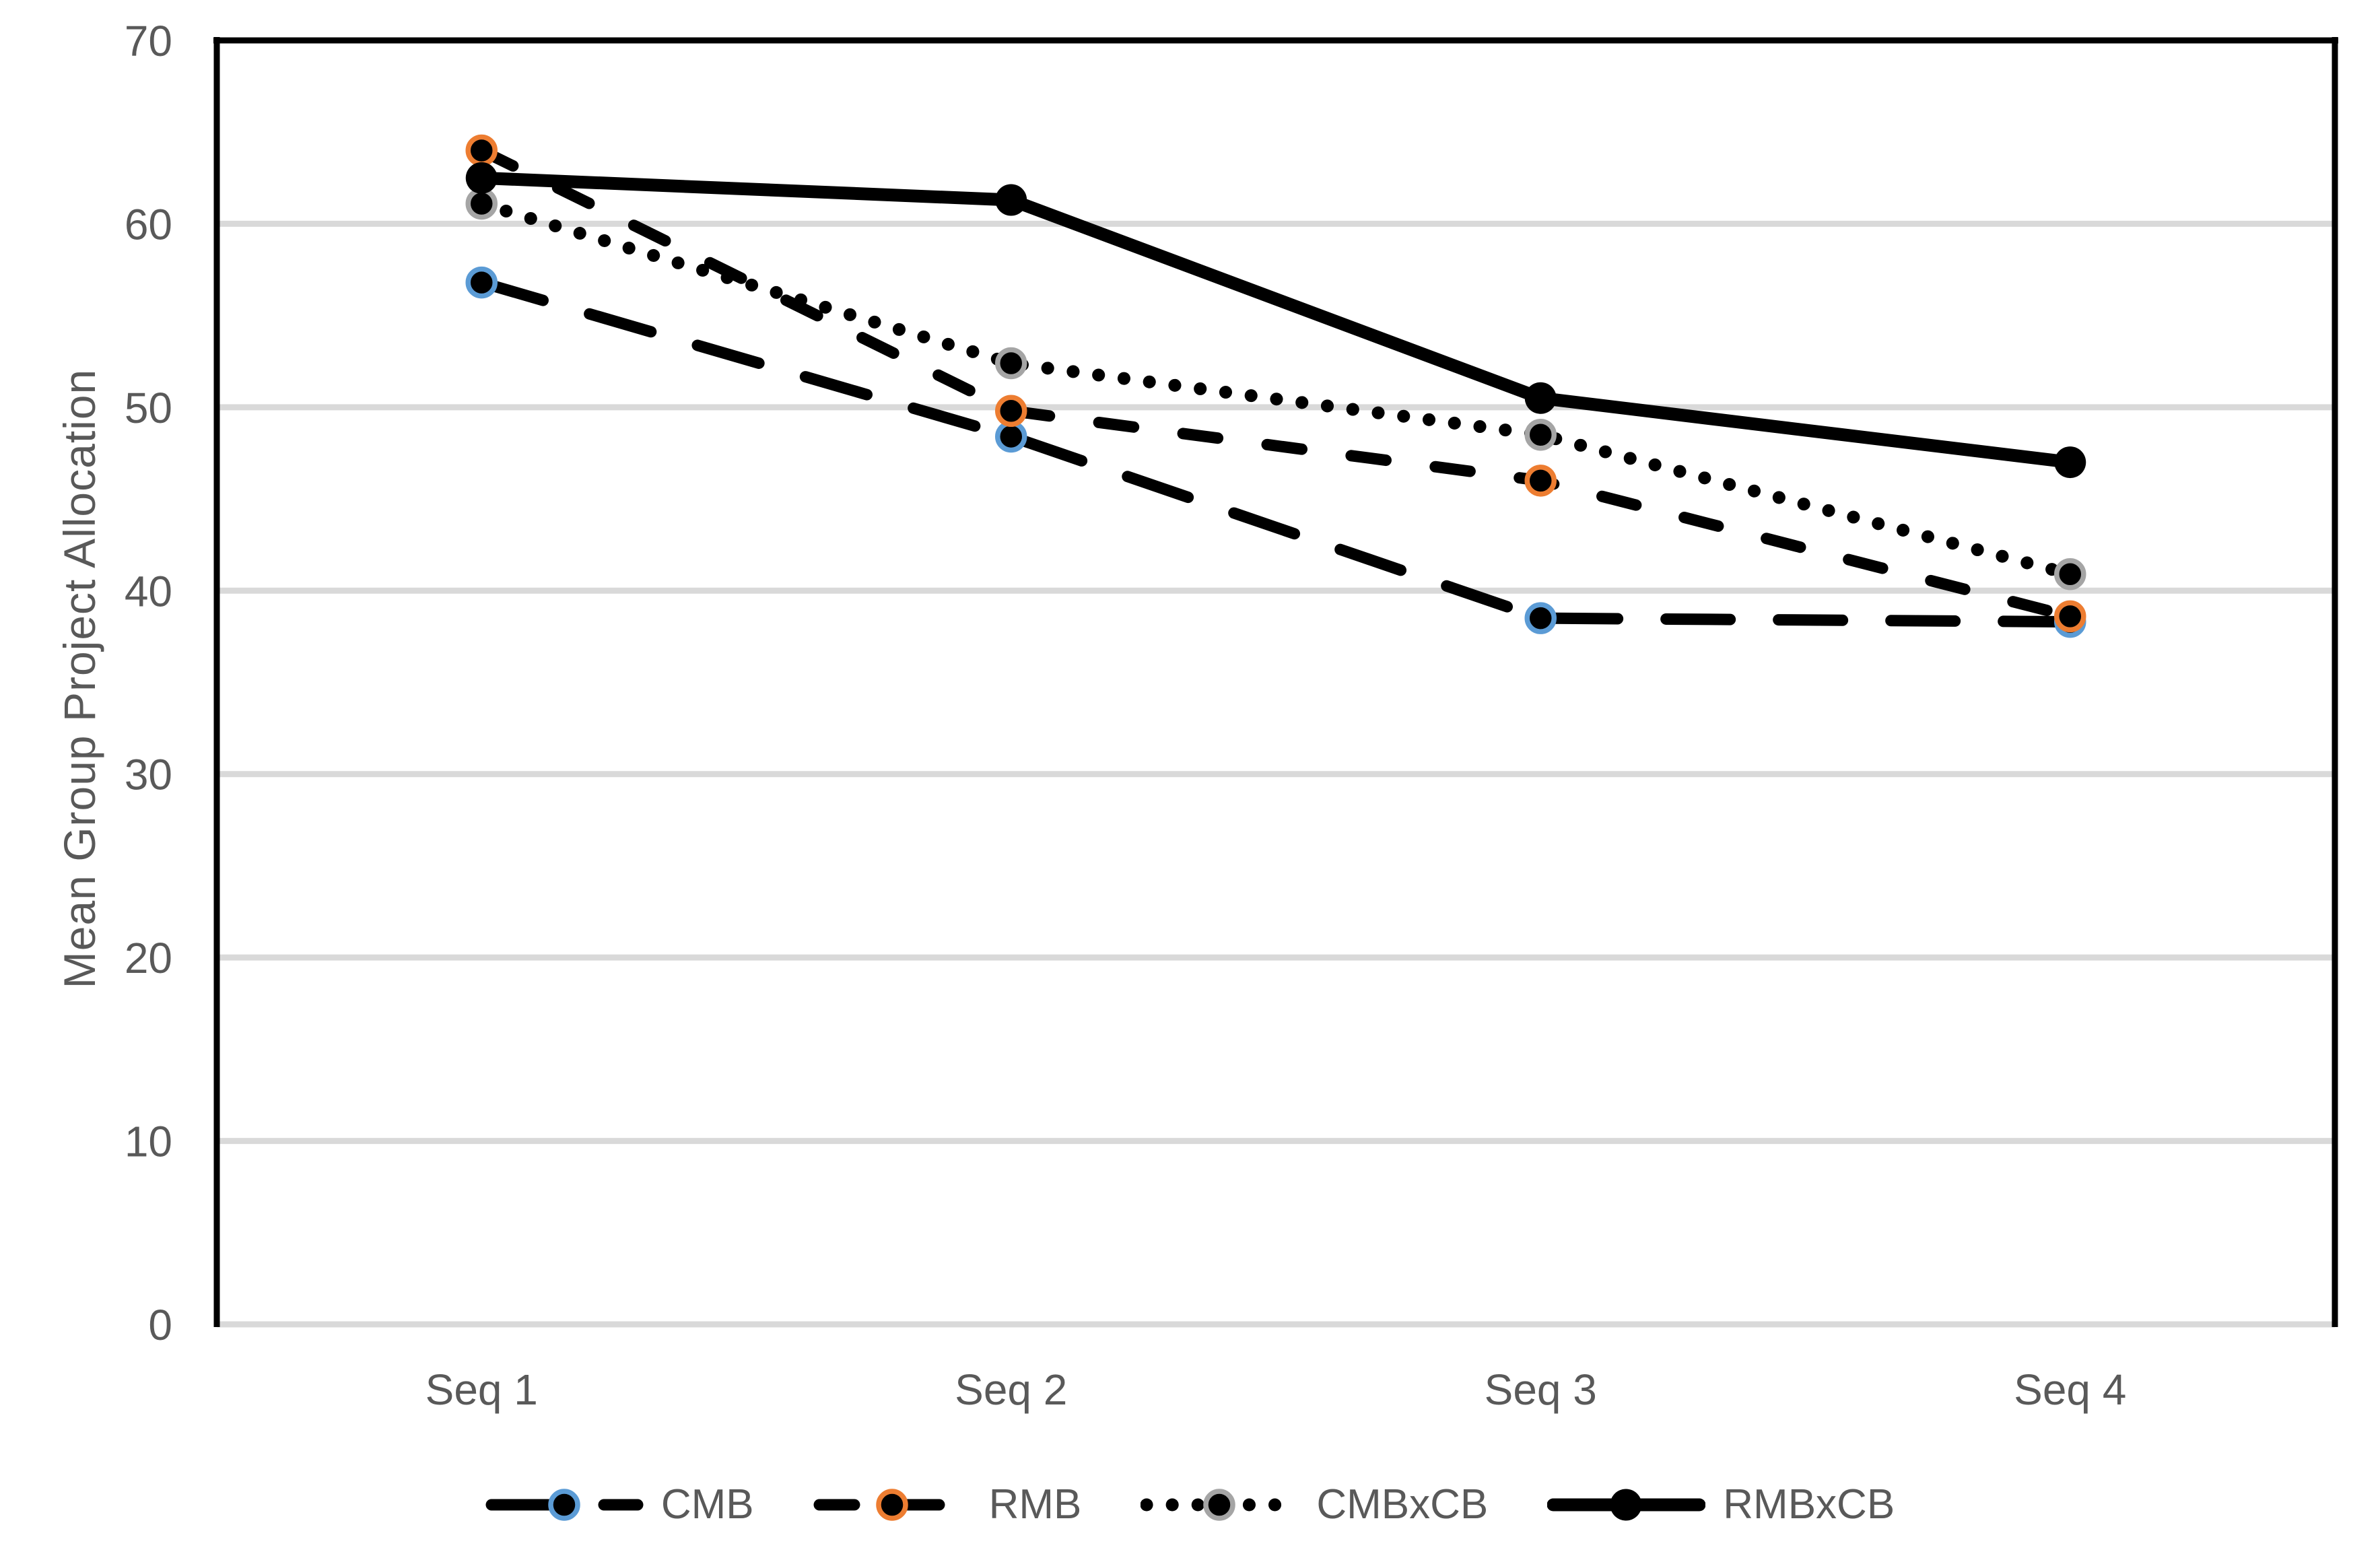  I want to click on x-tick-label-2: Seq 2, so click(1011, 1390).